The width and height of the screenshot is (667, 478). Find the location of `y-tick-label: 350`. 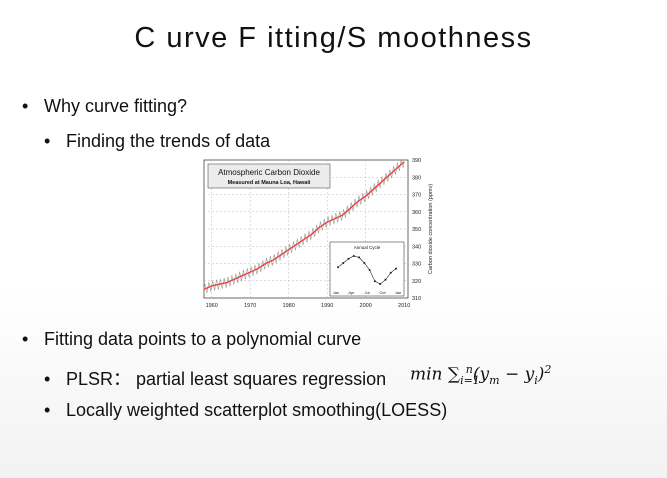

y-tick-label: 350 is located at coordinates (416, 230).